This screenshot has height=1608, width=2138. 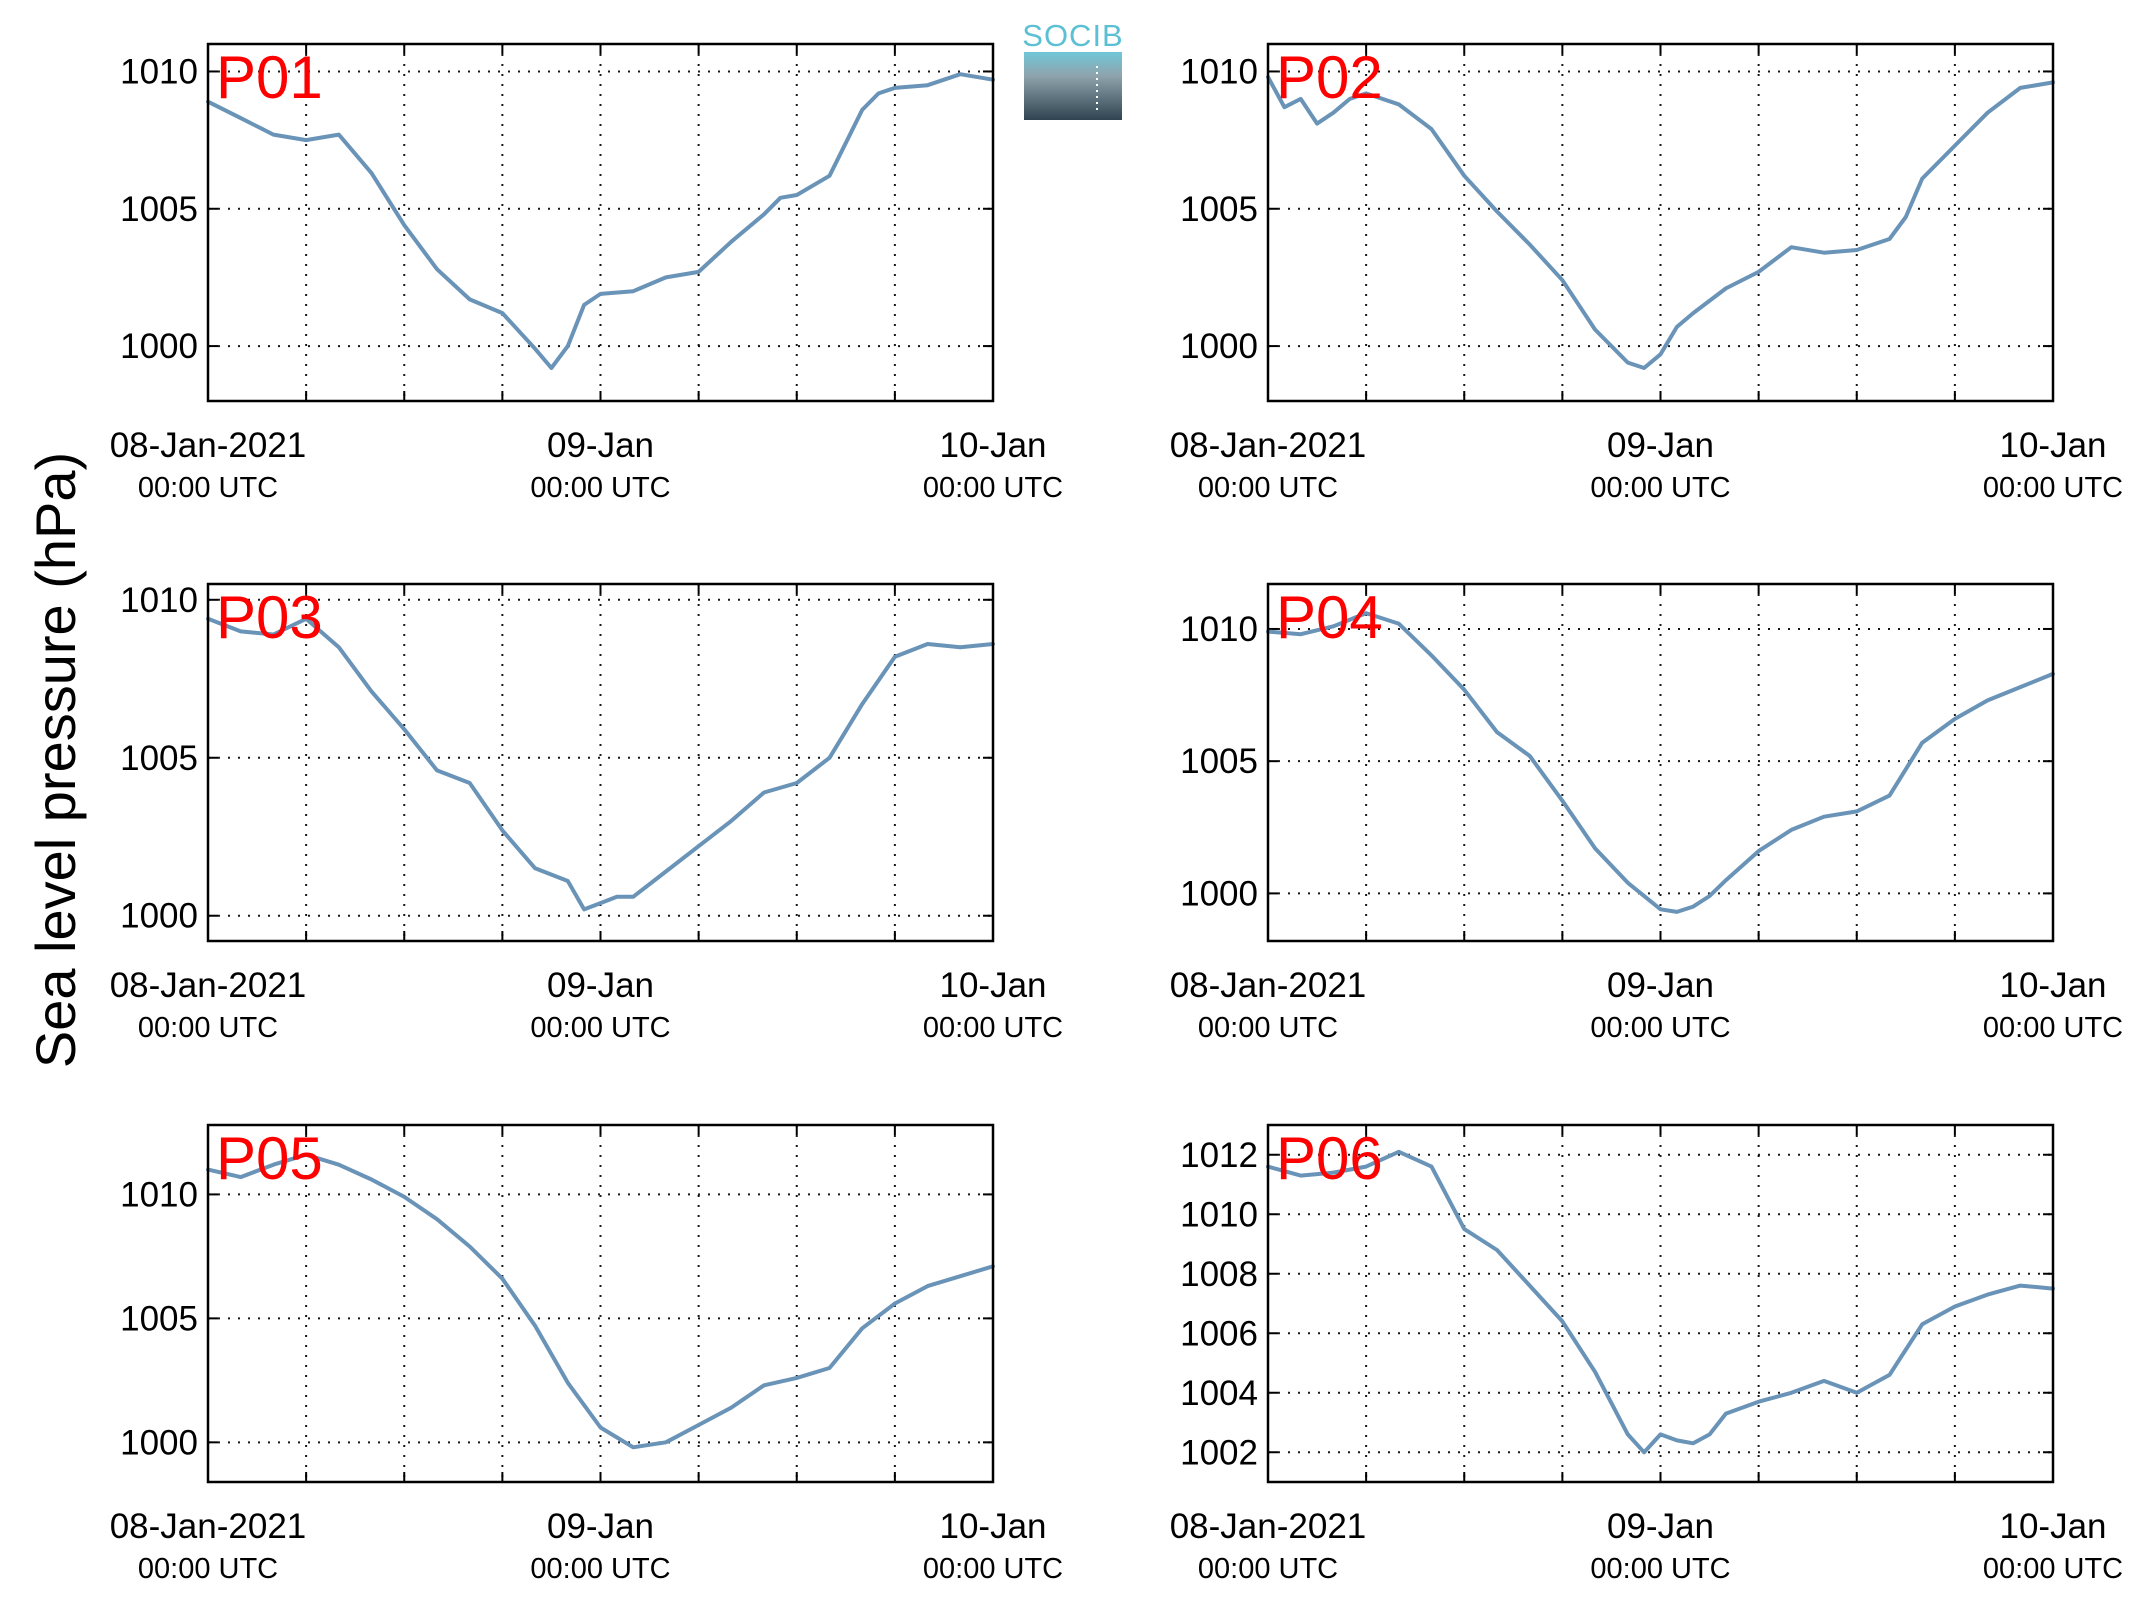 I want to click on y-axis-label: Sea level pressure (hPa), so click(x=55, y=760).